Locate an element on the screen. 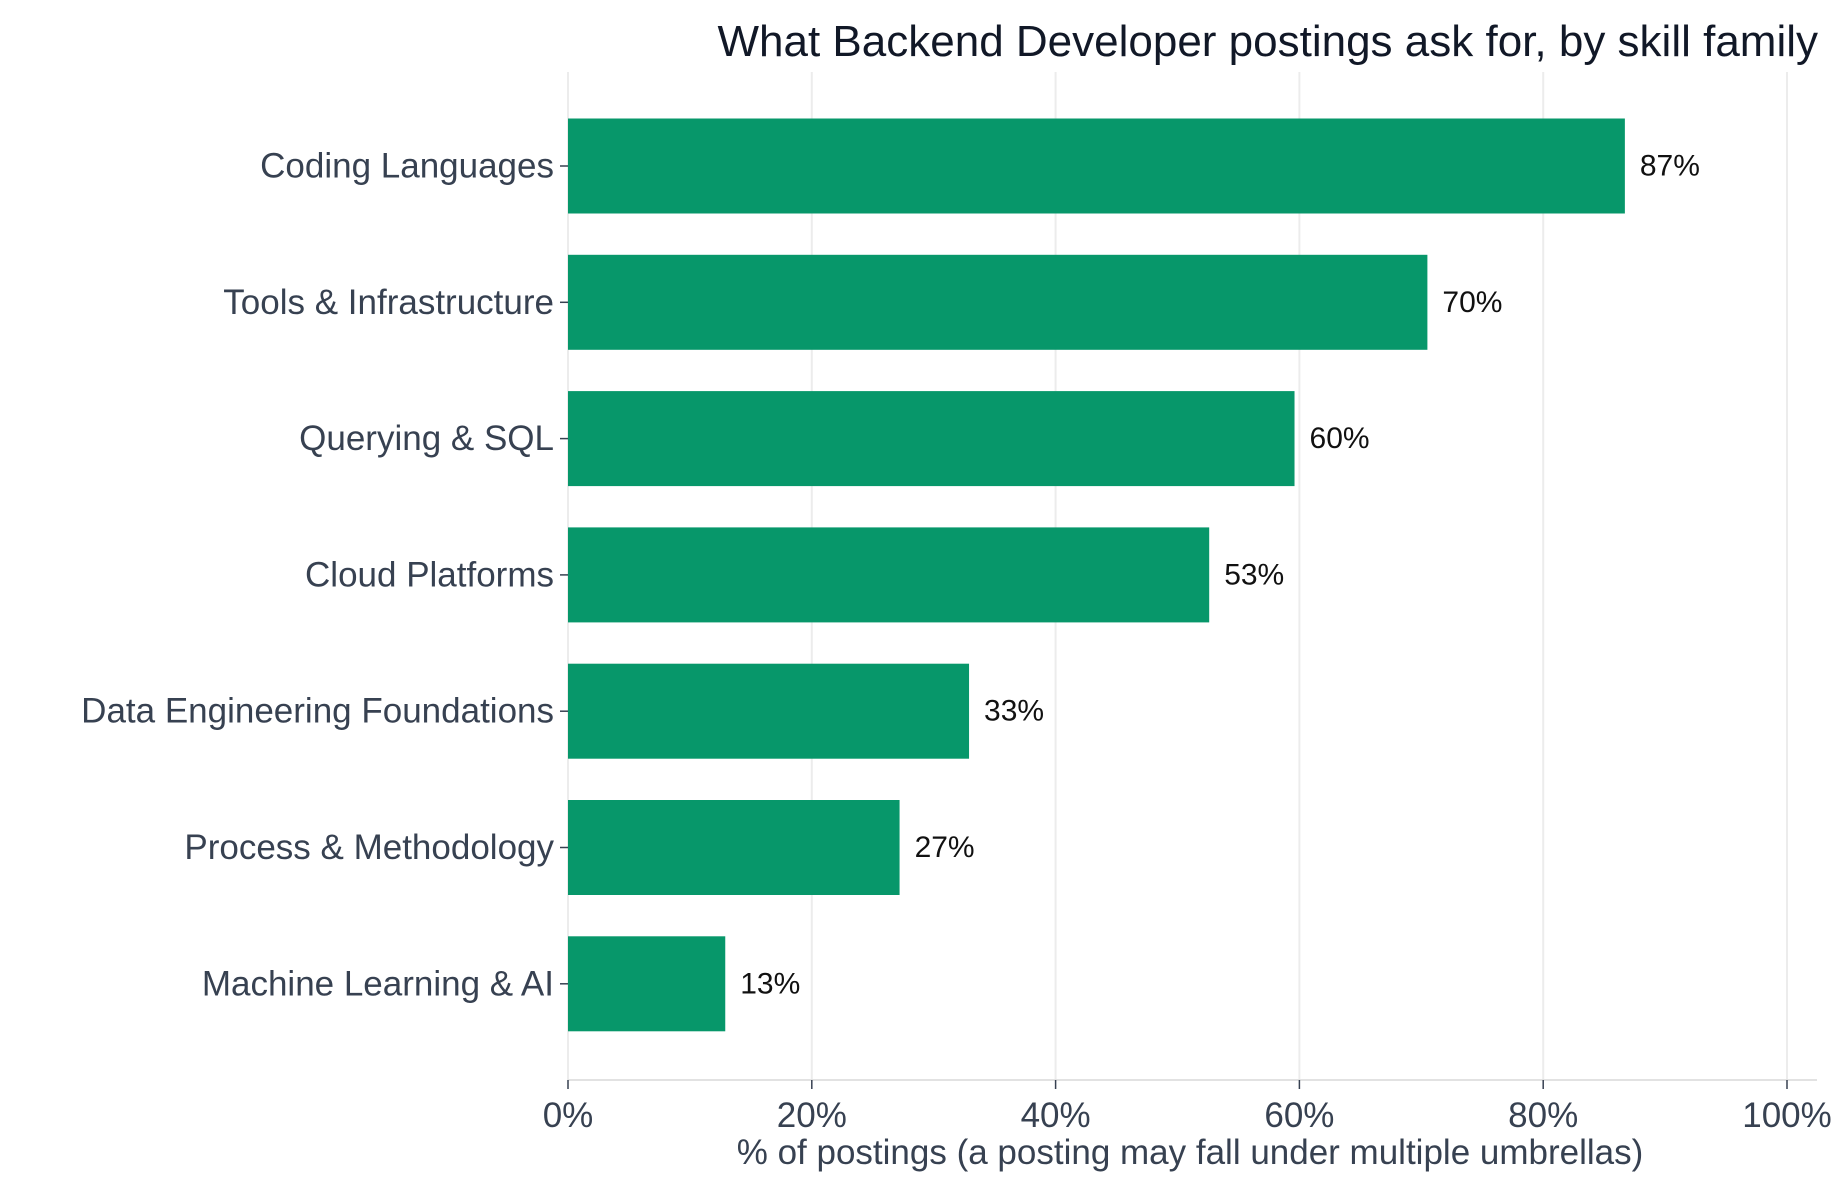 This screenshot has height=1202, width=1847. category-label: Cloud Platforms is located at coordinates (429, 574).